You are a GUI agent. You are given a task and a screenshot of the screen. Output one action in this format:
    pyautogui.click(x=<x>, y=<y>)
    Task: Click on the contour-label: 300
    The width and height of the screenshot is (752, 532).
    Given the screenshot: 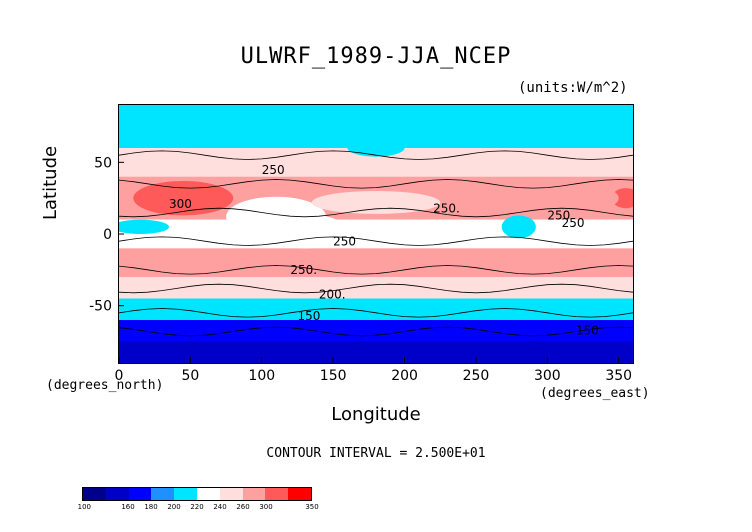 What is the action you would take?
    pyautogui.click(x=180, y=204)
    